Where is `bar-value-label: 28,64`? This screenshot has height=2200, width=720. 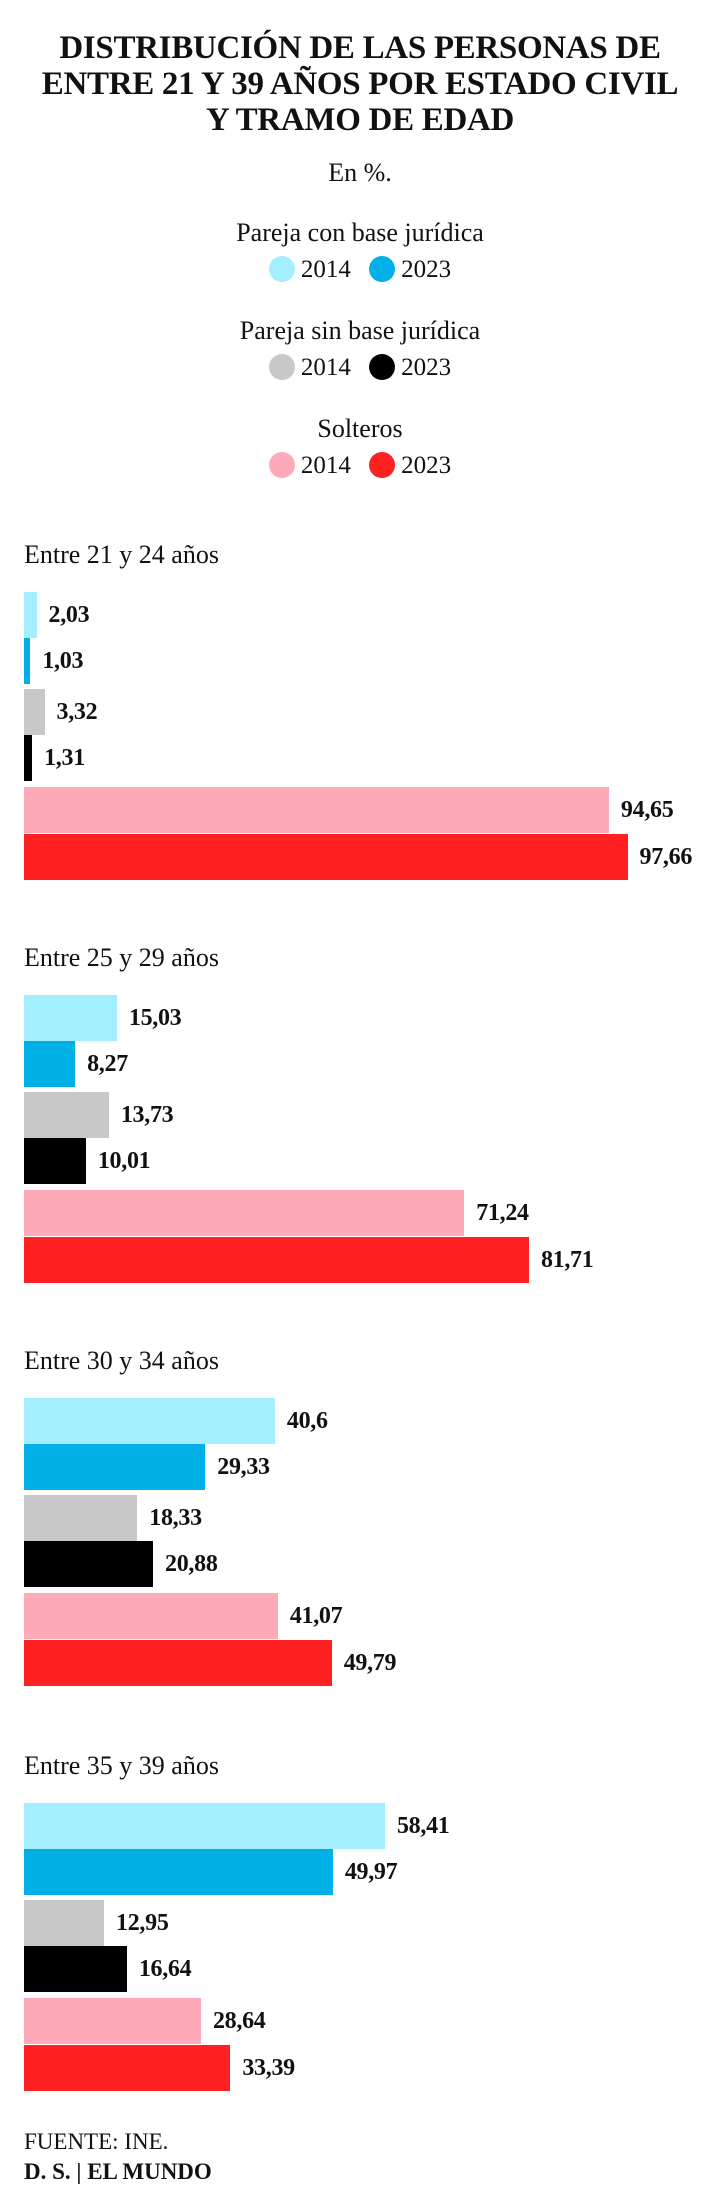
bar-value-label: 28,64 is located at coordinates (239, 2021).